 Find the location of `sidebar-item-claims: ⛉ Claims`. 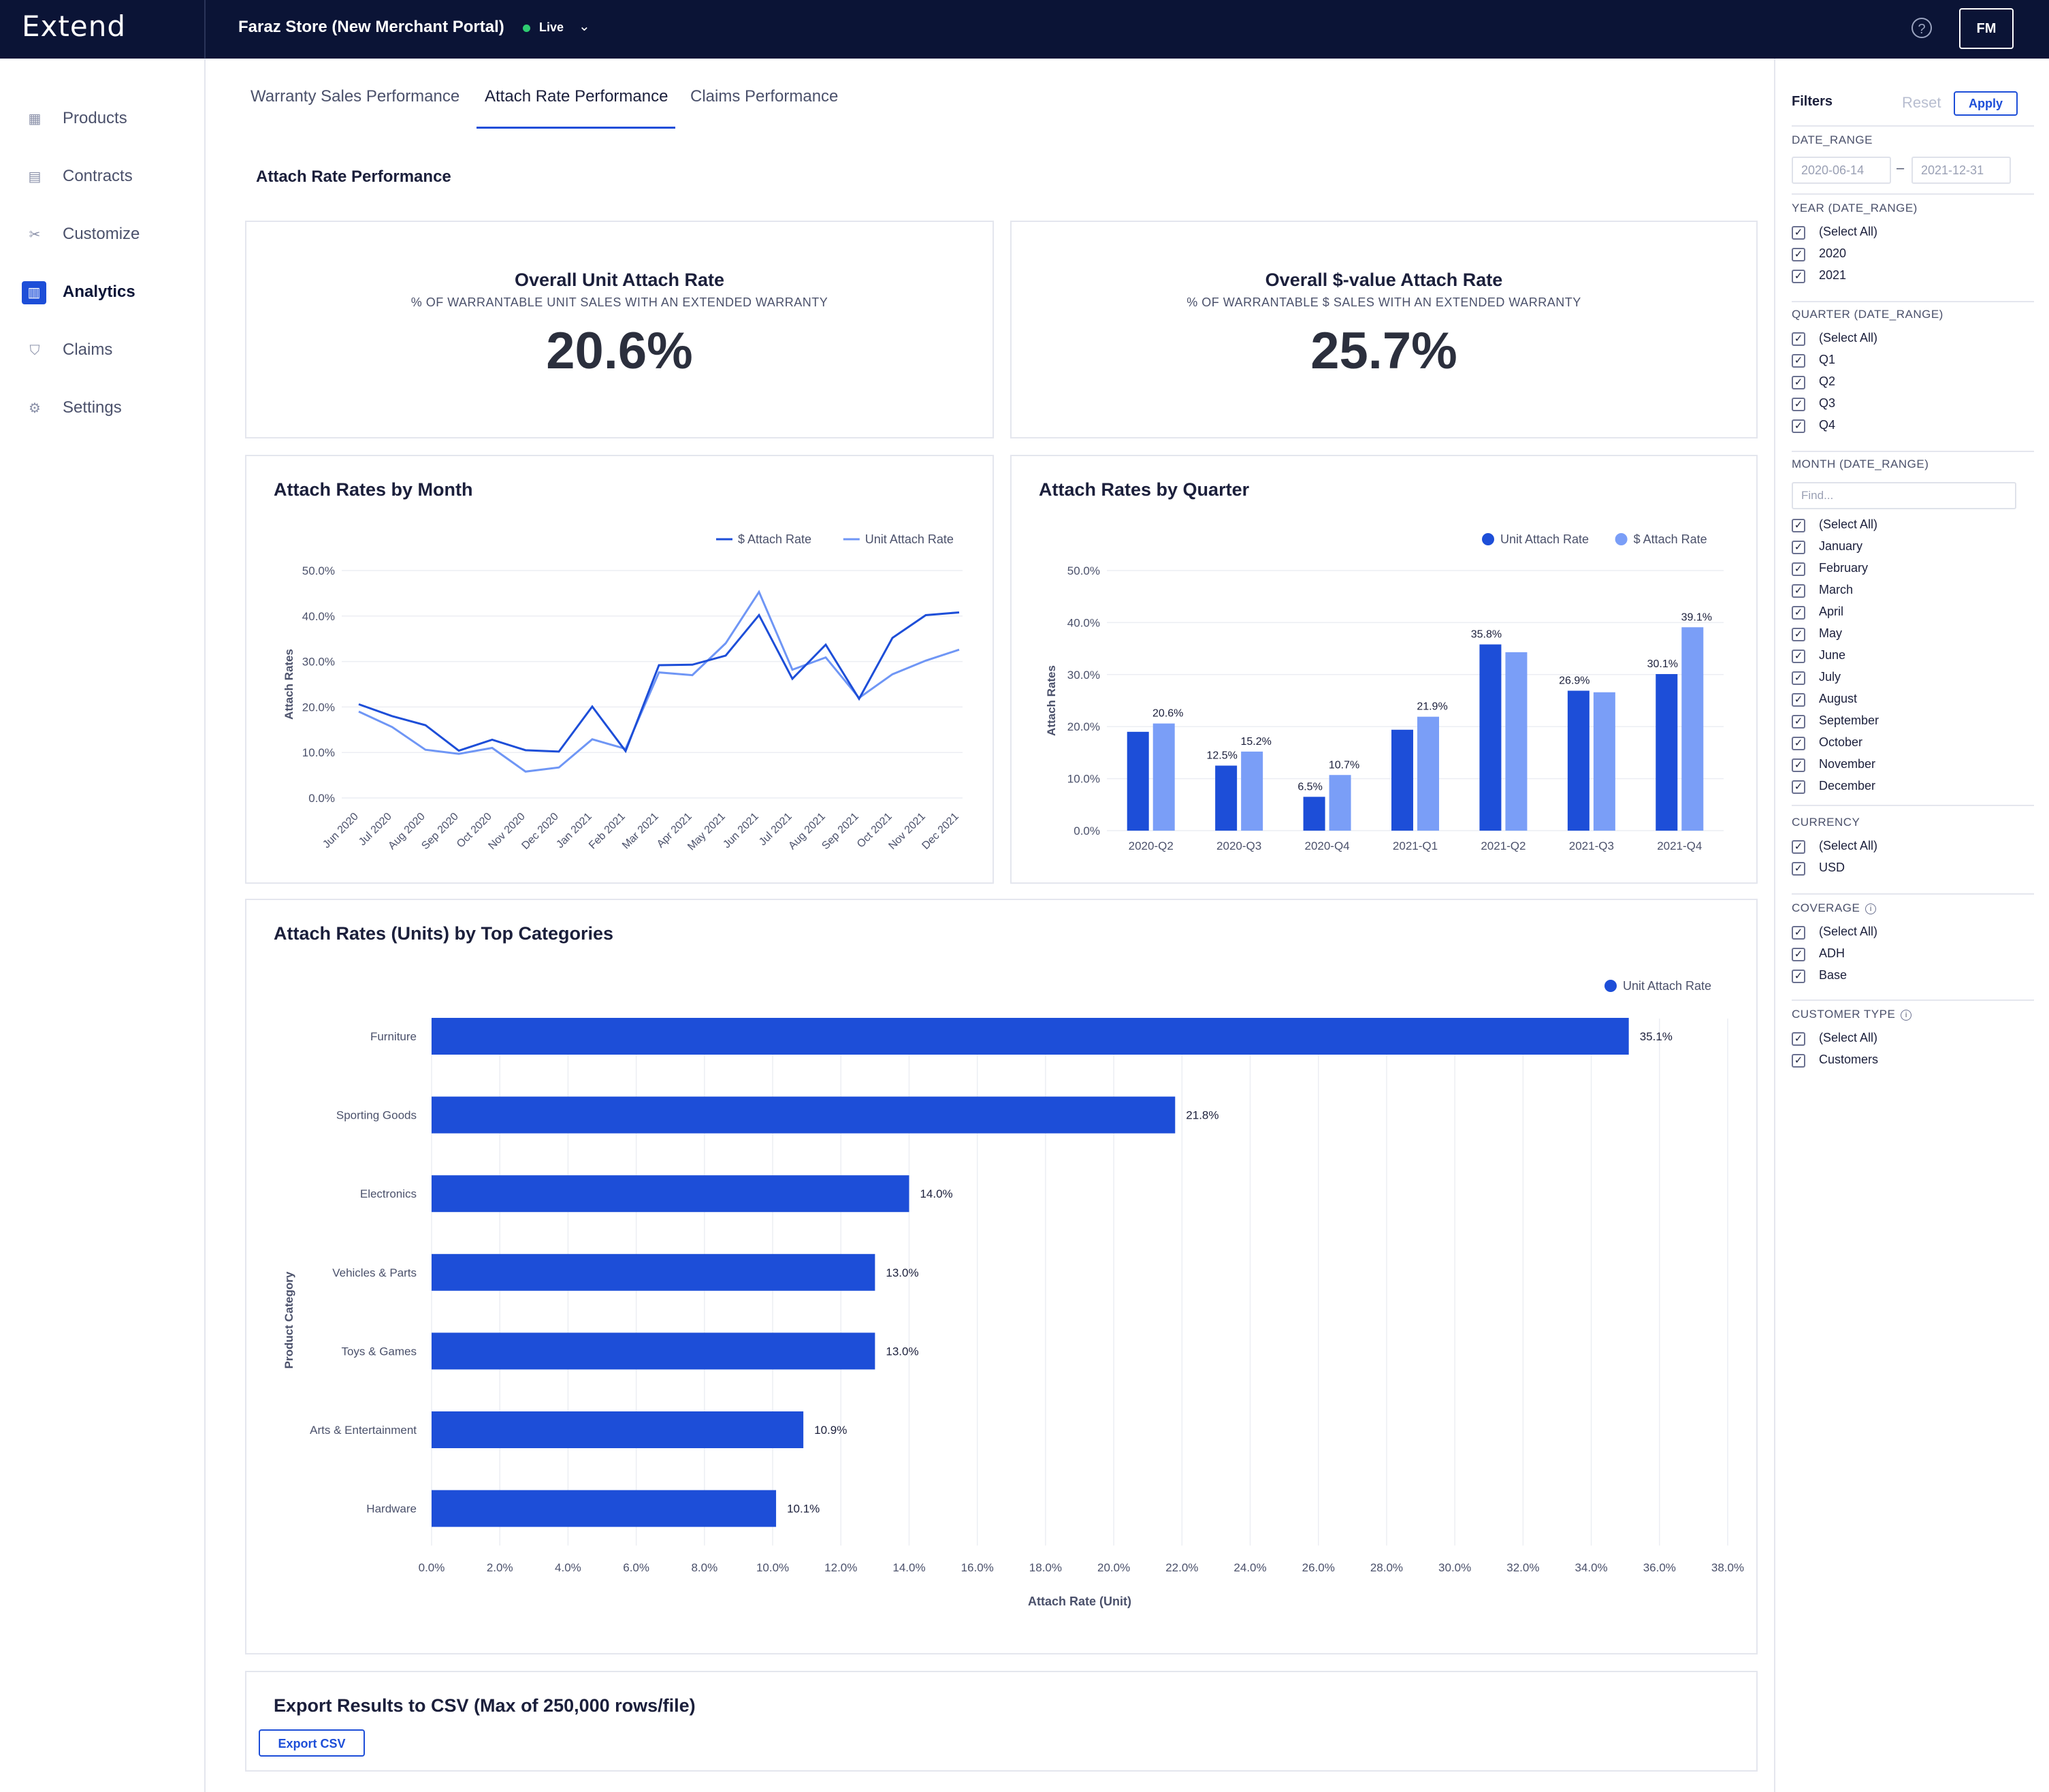

sidebar-item-claims: ⛉ Claims is located at coordinates (102, 350).